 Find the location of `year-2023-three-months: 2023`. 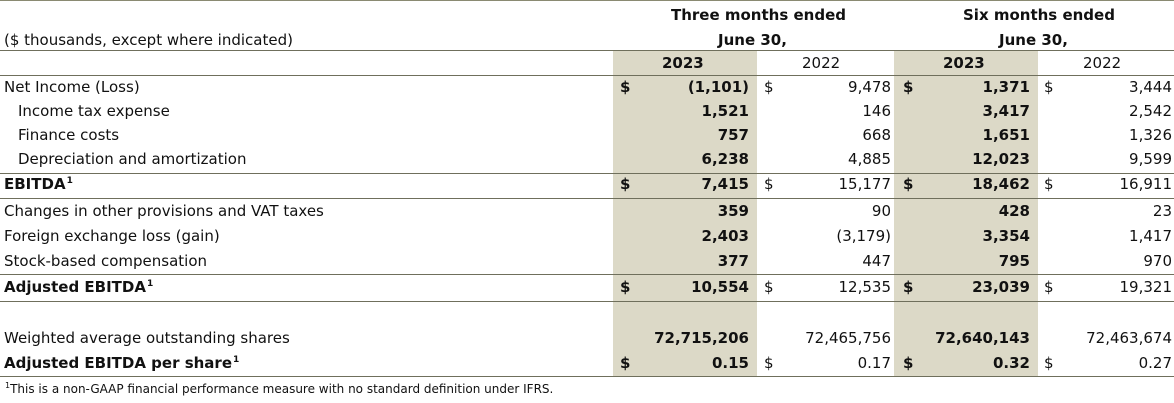

year-2023-three-months: 2023 is located at coordinates (683, 63).